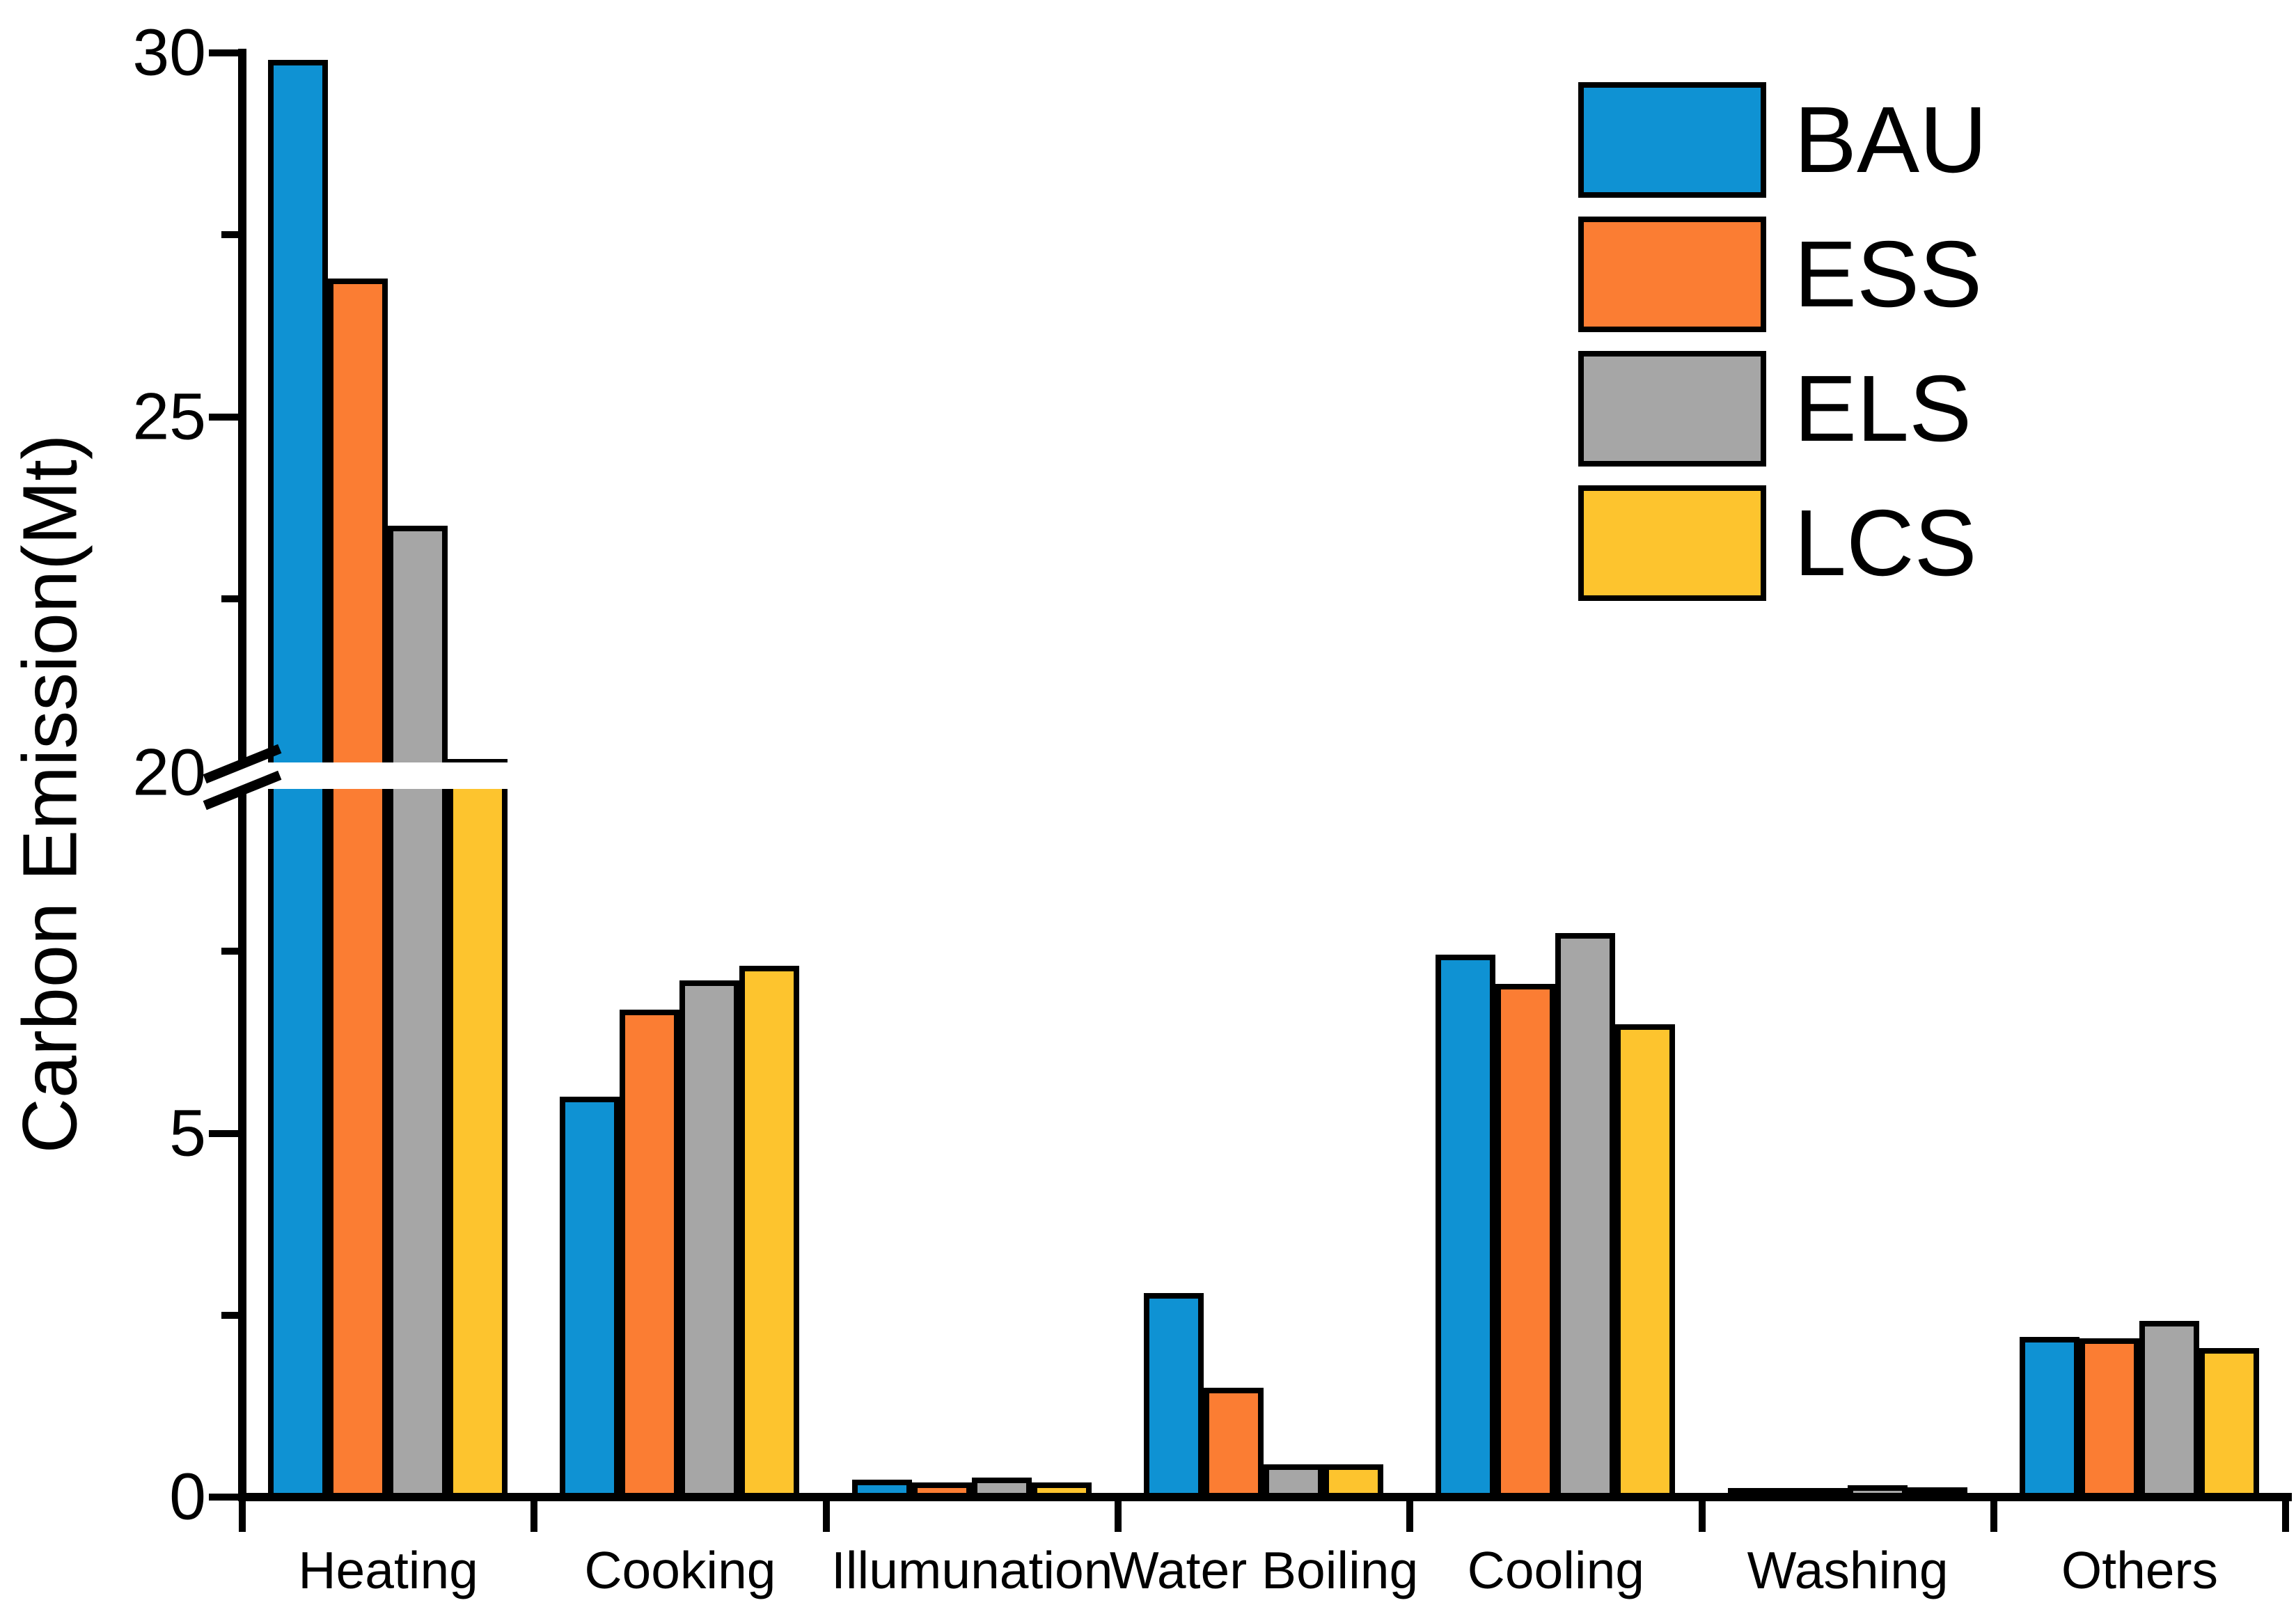  I want to click on y-tick-label: 5, so click(187, 1133).